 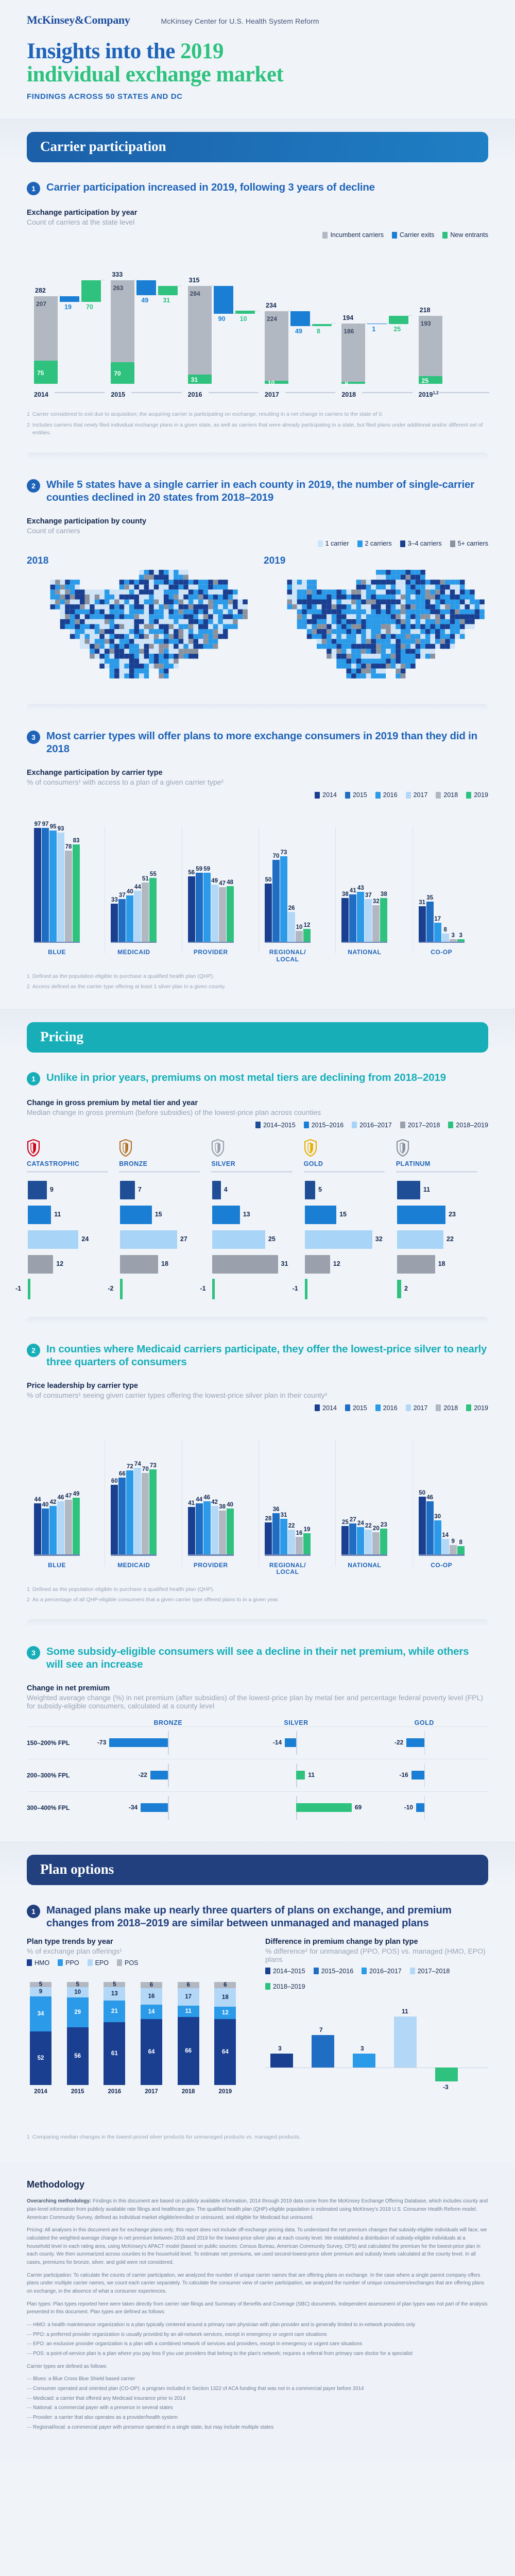 What do you see at coordinates (207, 1525) in the screenshot?
I see `price-leadership-bar: 46` at bounding box center [207, 1525].